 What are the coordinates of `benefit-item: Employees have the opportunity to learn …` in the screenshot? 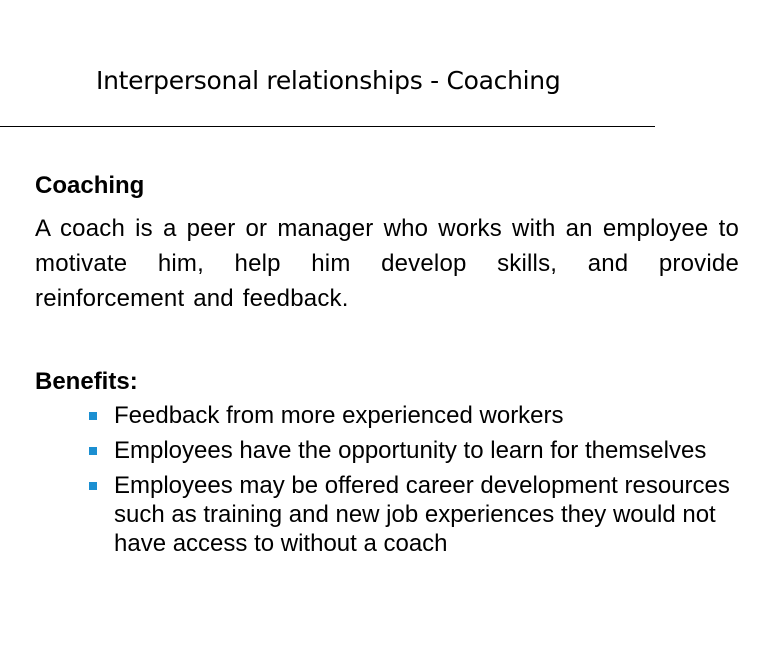 It's located at (387, 450).